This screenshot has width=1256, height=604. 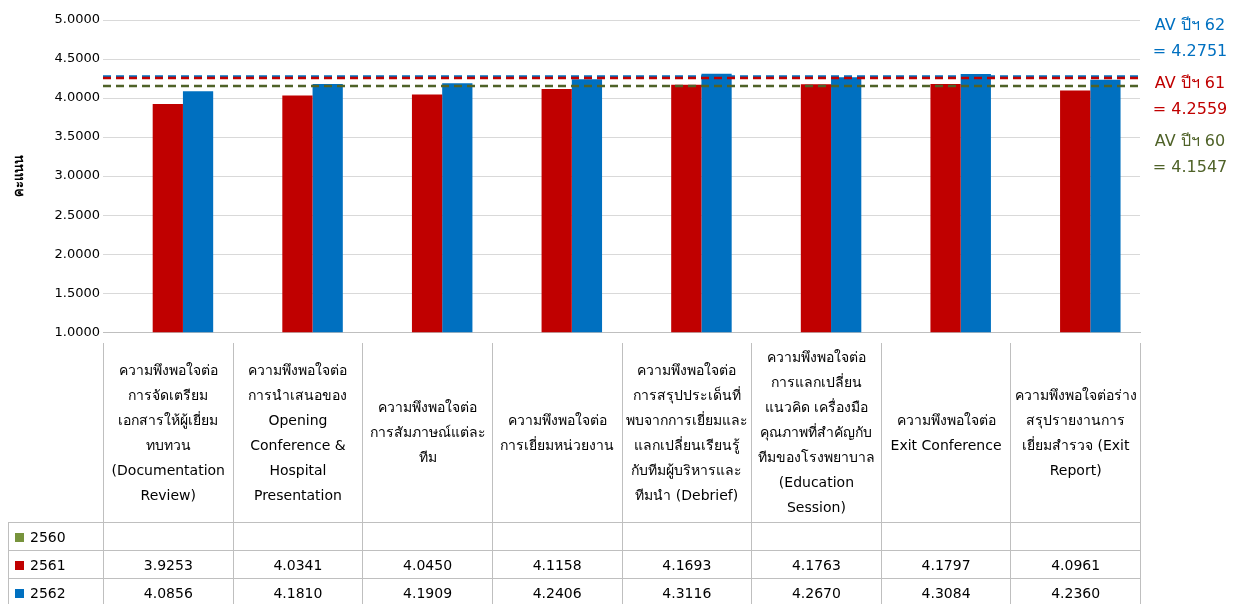 What do you see at coordinates (56, 564) in the screenshot?
I see `legend-label: 2561` at bounding box center [56, 564].